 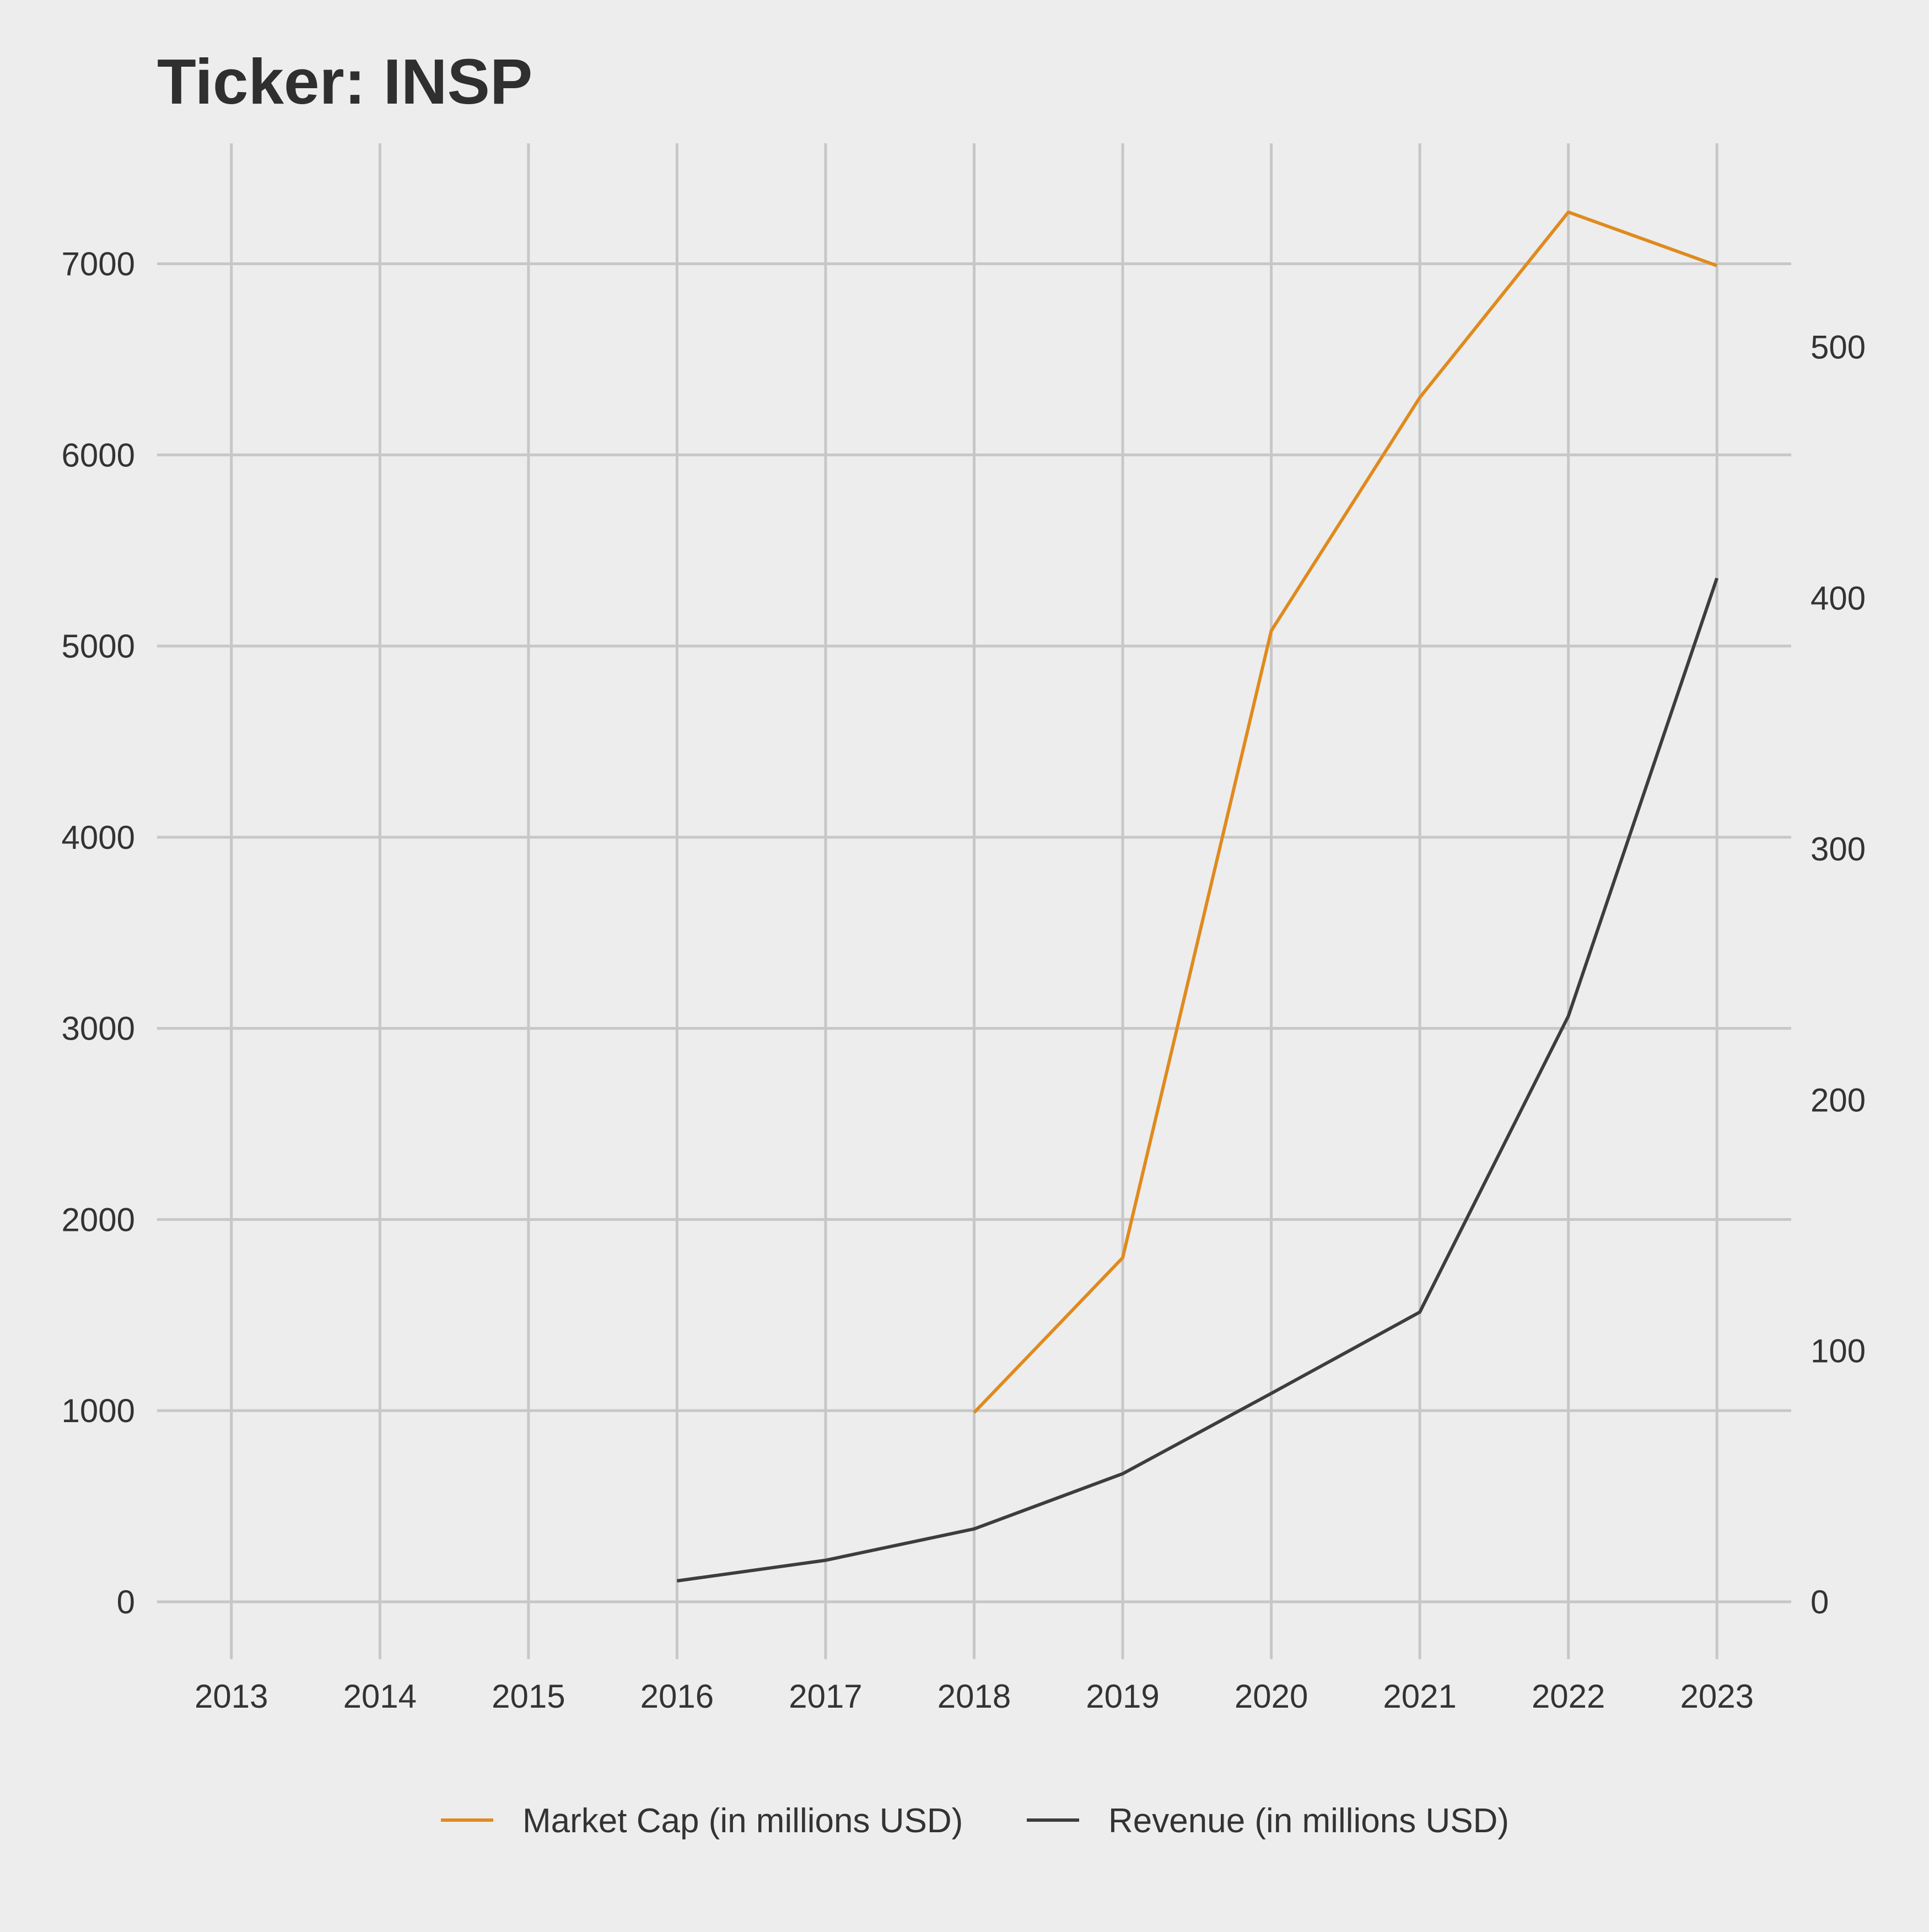 What do you see at coordinates (98, 837) in the screenshot?
I see `y-left-tick-label: 4000` at bounding box center [98, 837].